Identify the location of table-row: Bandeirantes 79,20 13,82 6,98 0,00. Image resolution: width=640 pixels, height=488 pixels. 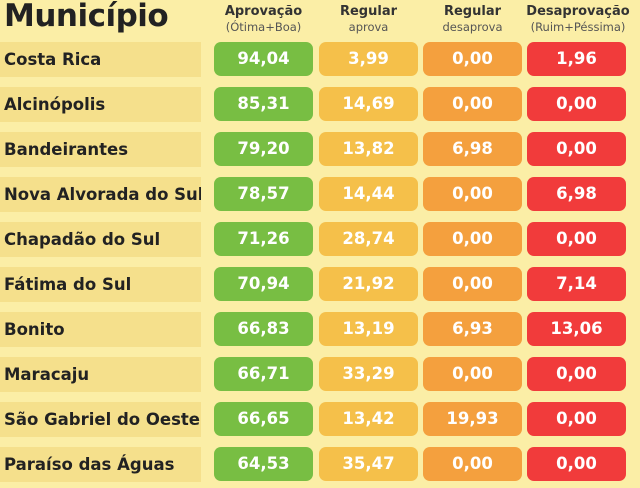
(320, 152).